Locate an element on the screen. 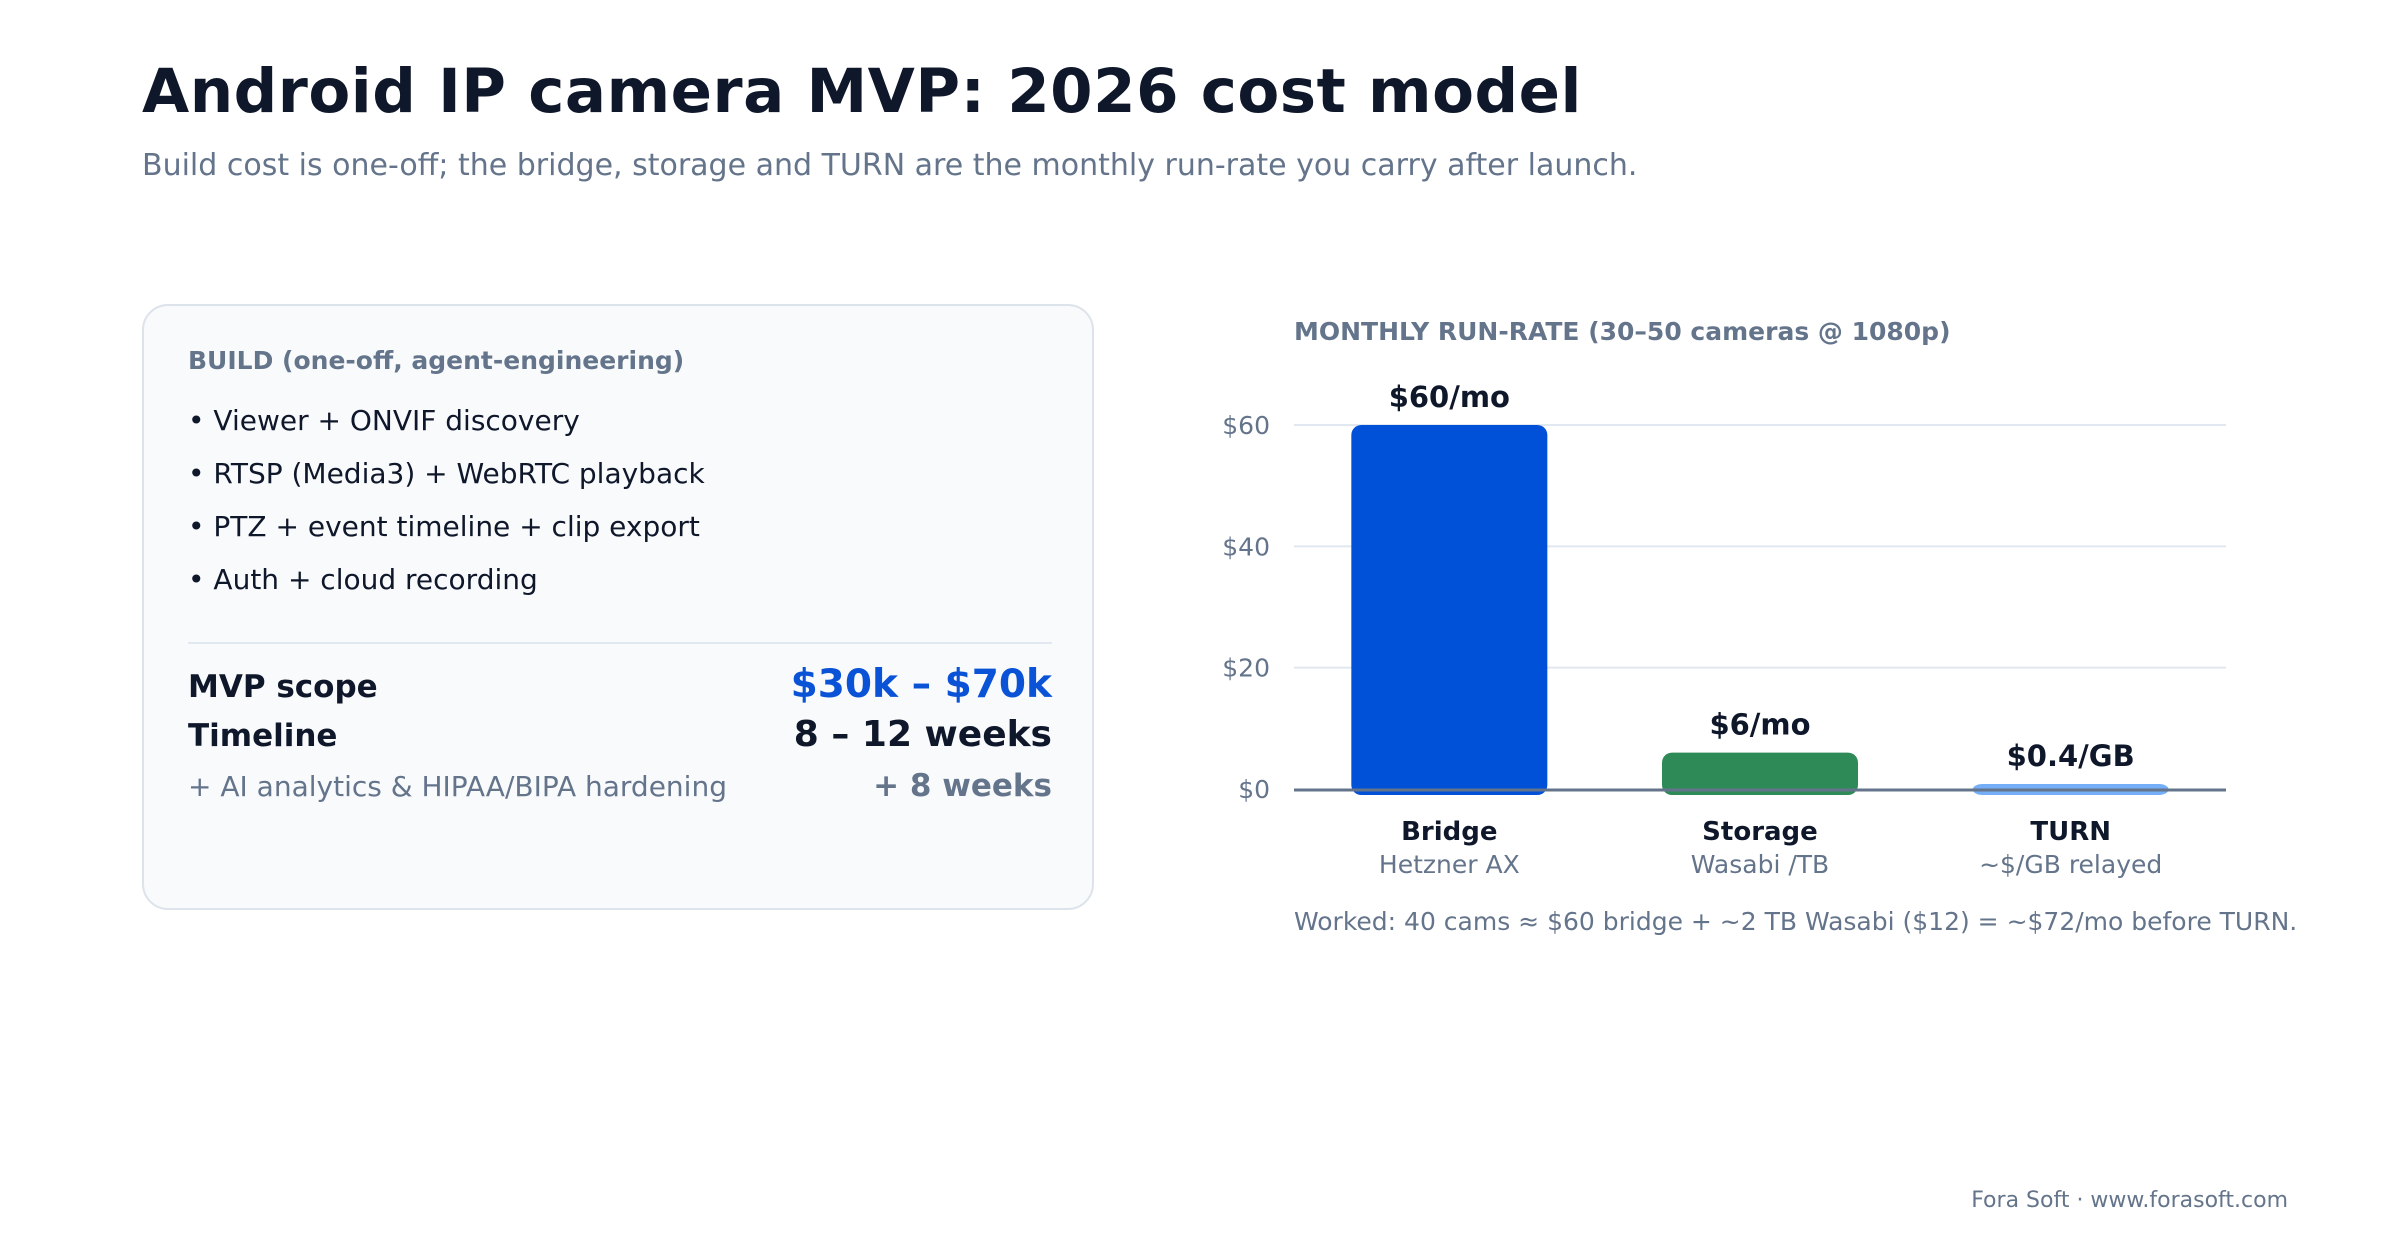  category-subtitle: ~$/GB relayed is located at coordinates (2070, 864).